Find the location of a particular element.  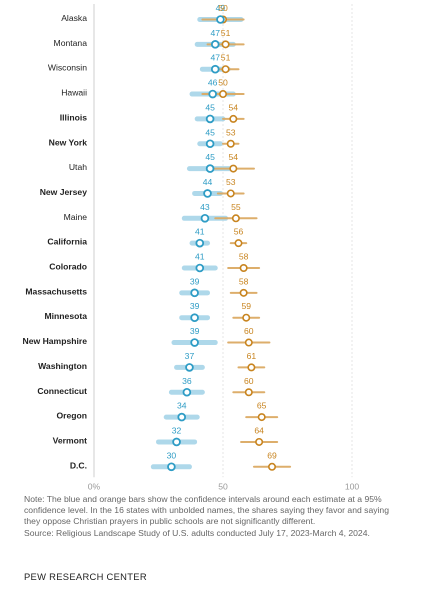

state-label-maine: Maine is located at coordinates (76, 217).